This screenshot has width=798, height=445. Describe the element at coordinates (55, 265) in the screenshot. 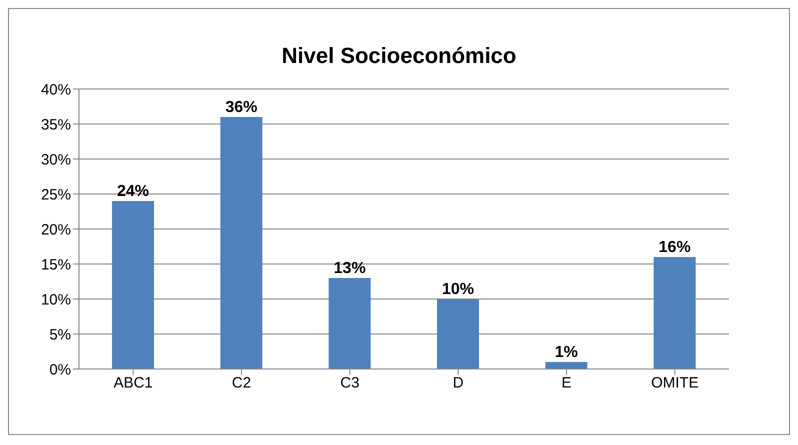

I see `y-tick-label: 15%` at that location.